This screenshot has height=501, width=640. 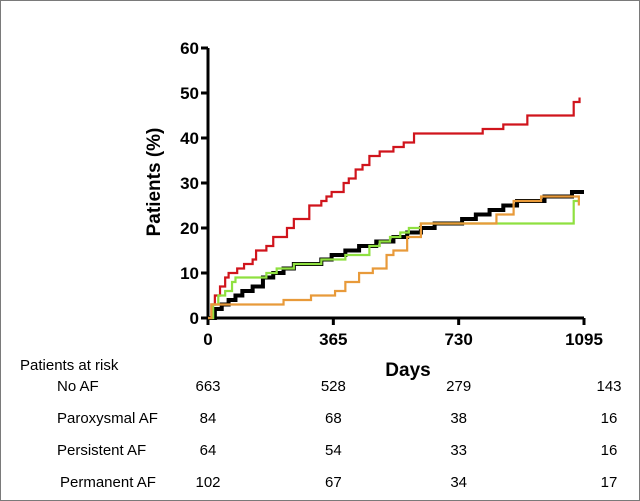 I want to click on risk-row-value: 84, so click(x=208, y=418).